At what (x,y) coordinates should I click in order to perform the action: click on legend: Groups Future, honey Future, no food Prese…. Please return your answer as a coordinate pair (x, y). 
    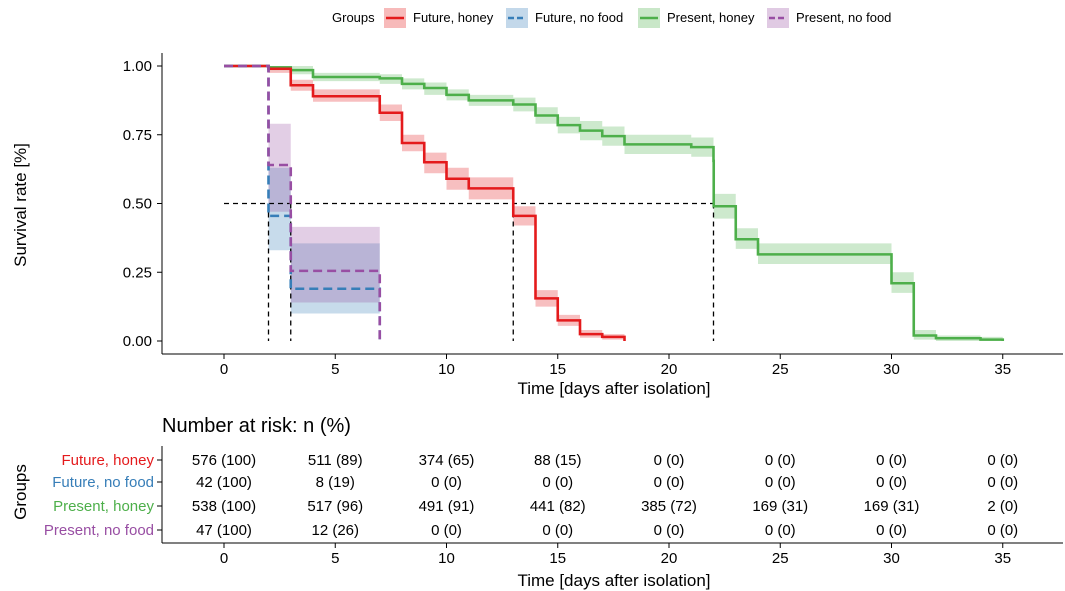
    Looking at the image, I should click on (611, 18).